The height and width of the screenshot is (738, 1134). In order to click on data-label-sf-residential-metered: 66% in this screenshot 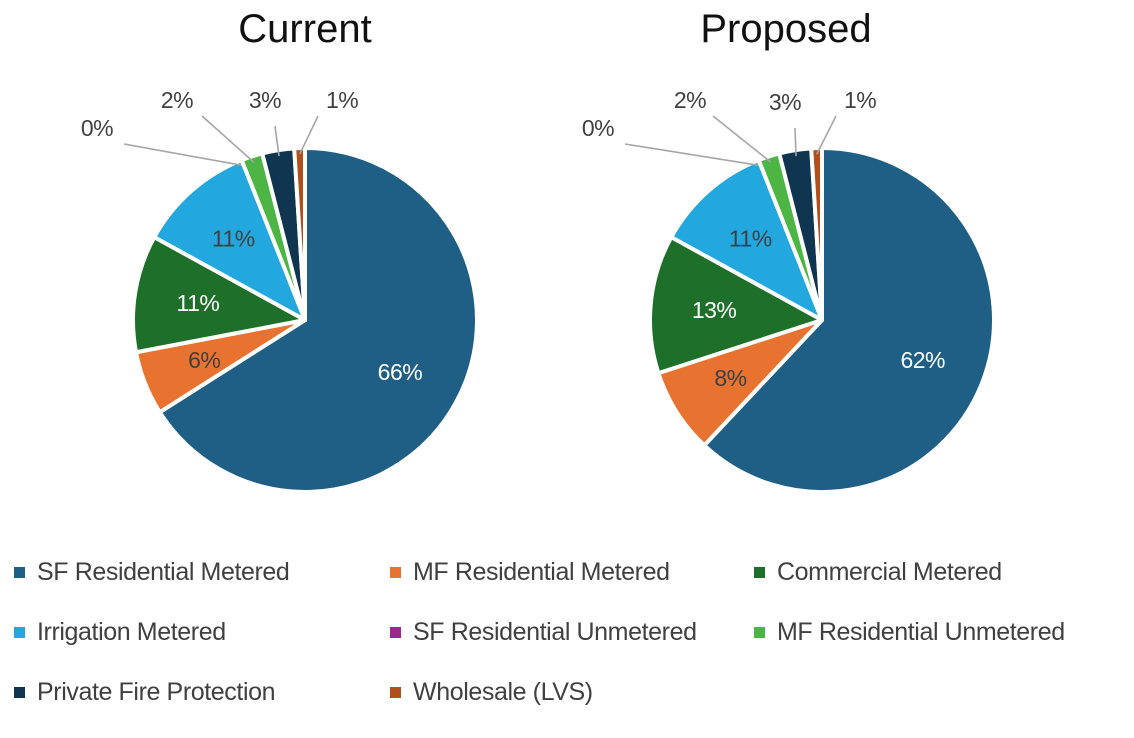, I will do `click(400, 372)`.